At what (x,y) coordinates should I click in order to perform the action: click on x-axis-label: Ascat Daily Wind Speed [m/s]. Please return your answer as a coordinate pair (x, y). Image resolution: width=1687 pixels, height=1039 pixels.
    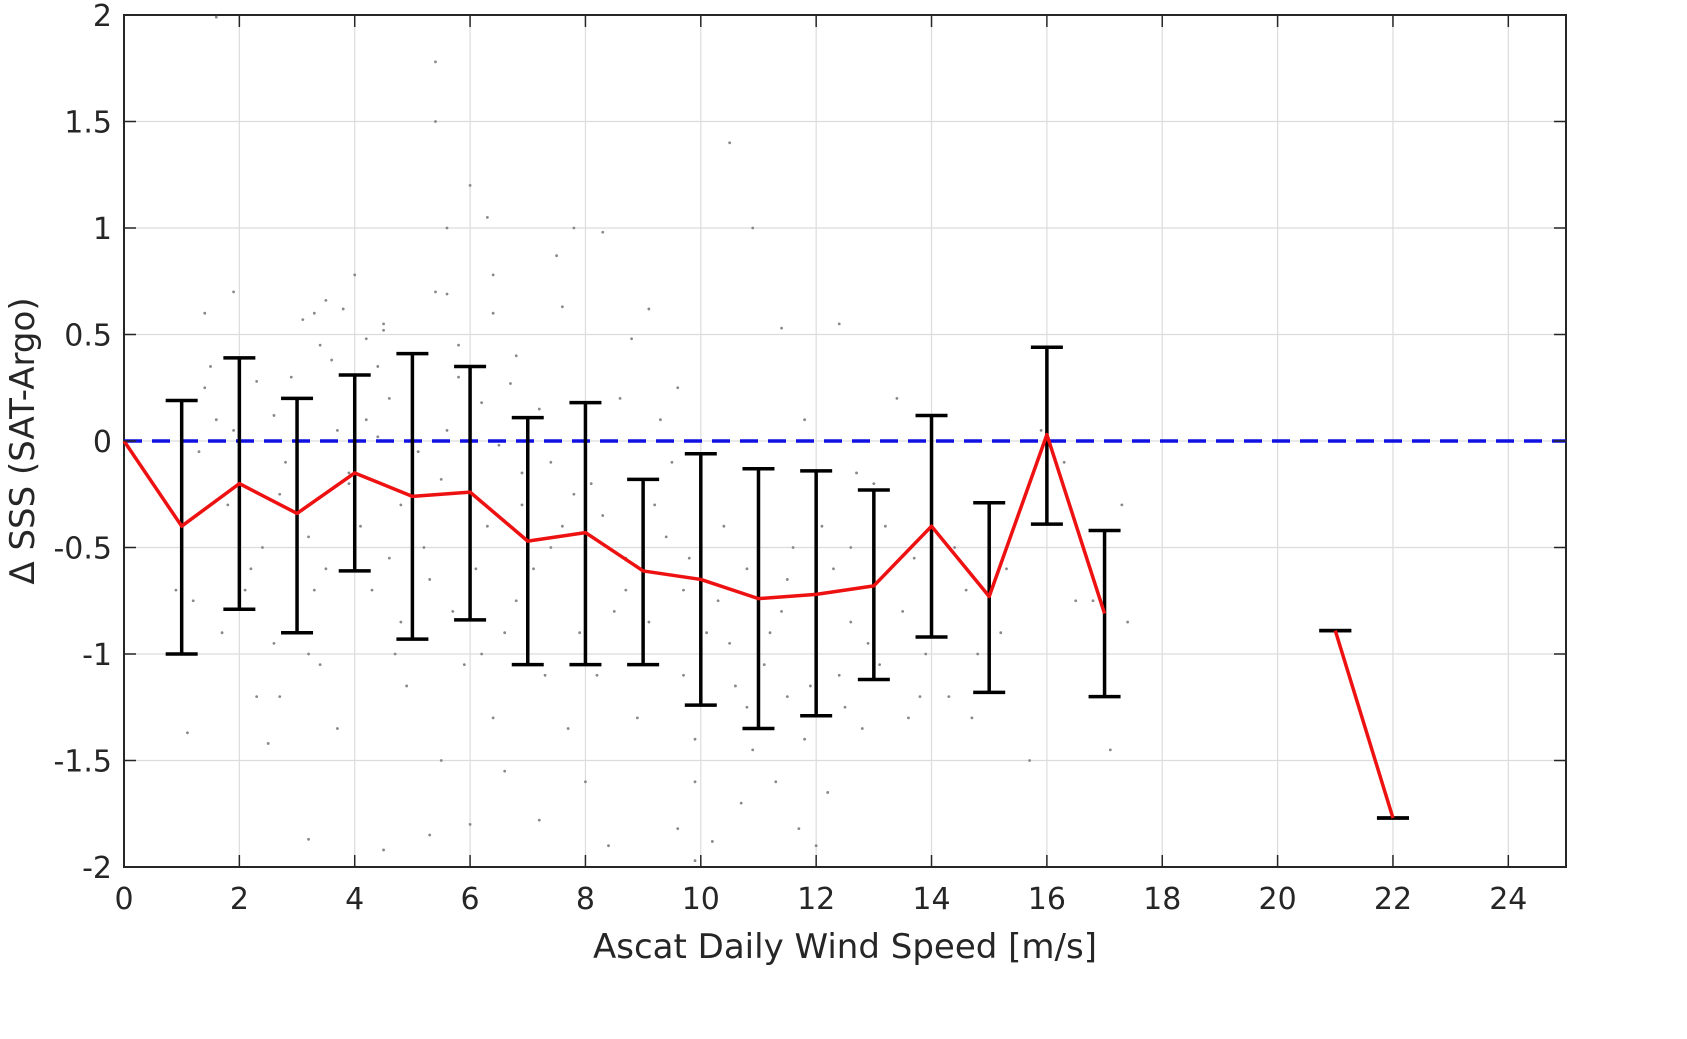
    Looking at the image, I should click on (845, 947).